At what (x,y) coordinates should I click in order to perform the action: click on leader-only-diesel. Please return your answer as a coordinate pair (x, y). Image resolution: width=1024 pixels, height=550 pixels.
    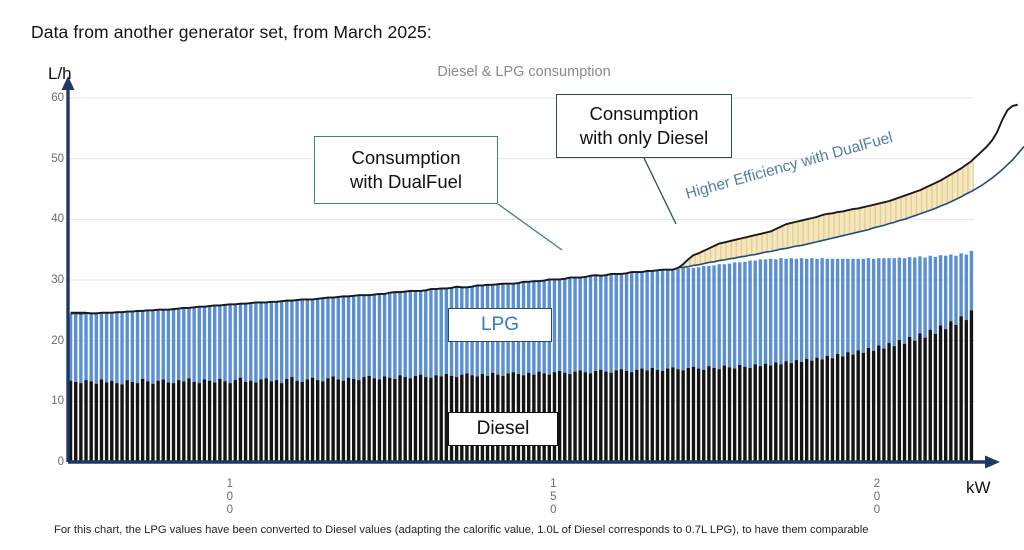
    Looking at the image, I should click on (660, 191).